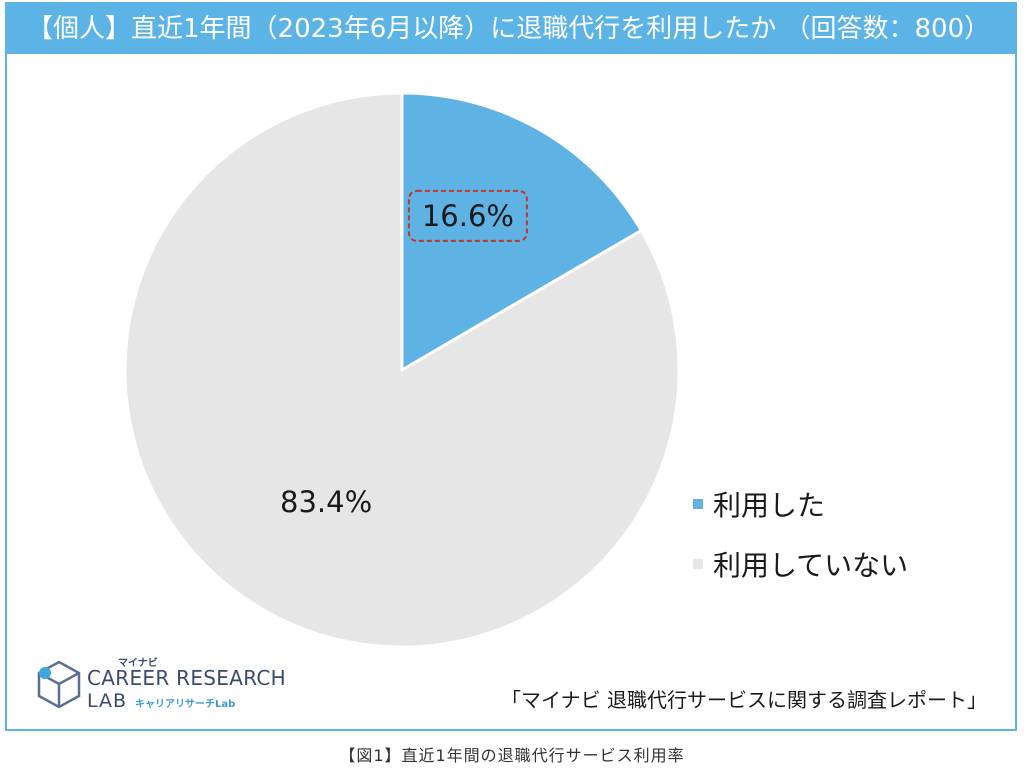  I want to click on figure-caption: 【図1】直近1年間の退職代行サービス利用率, so click(512, 755).